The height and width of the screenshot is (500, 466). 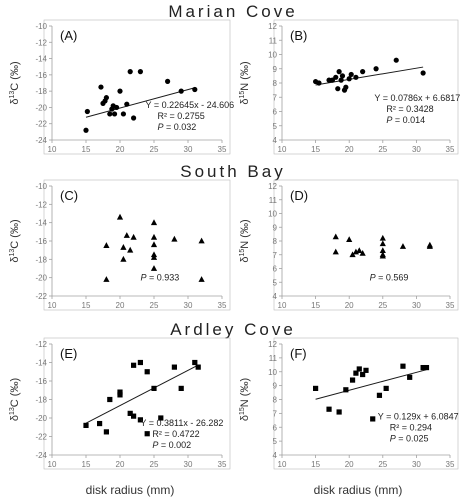 I want to click on y-tick-label: -12, so click(x=41, y=204).